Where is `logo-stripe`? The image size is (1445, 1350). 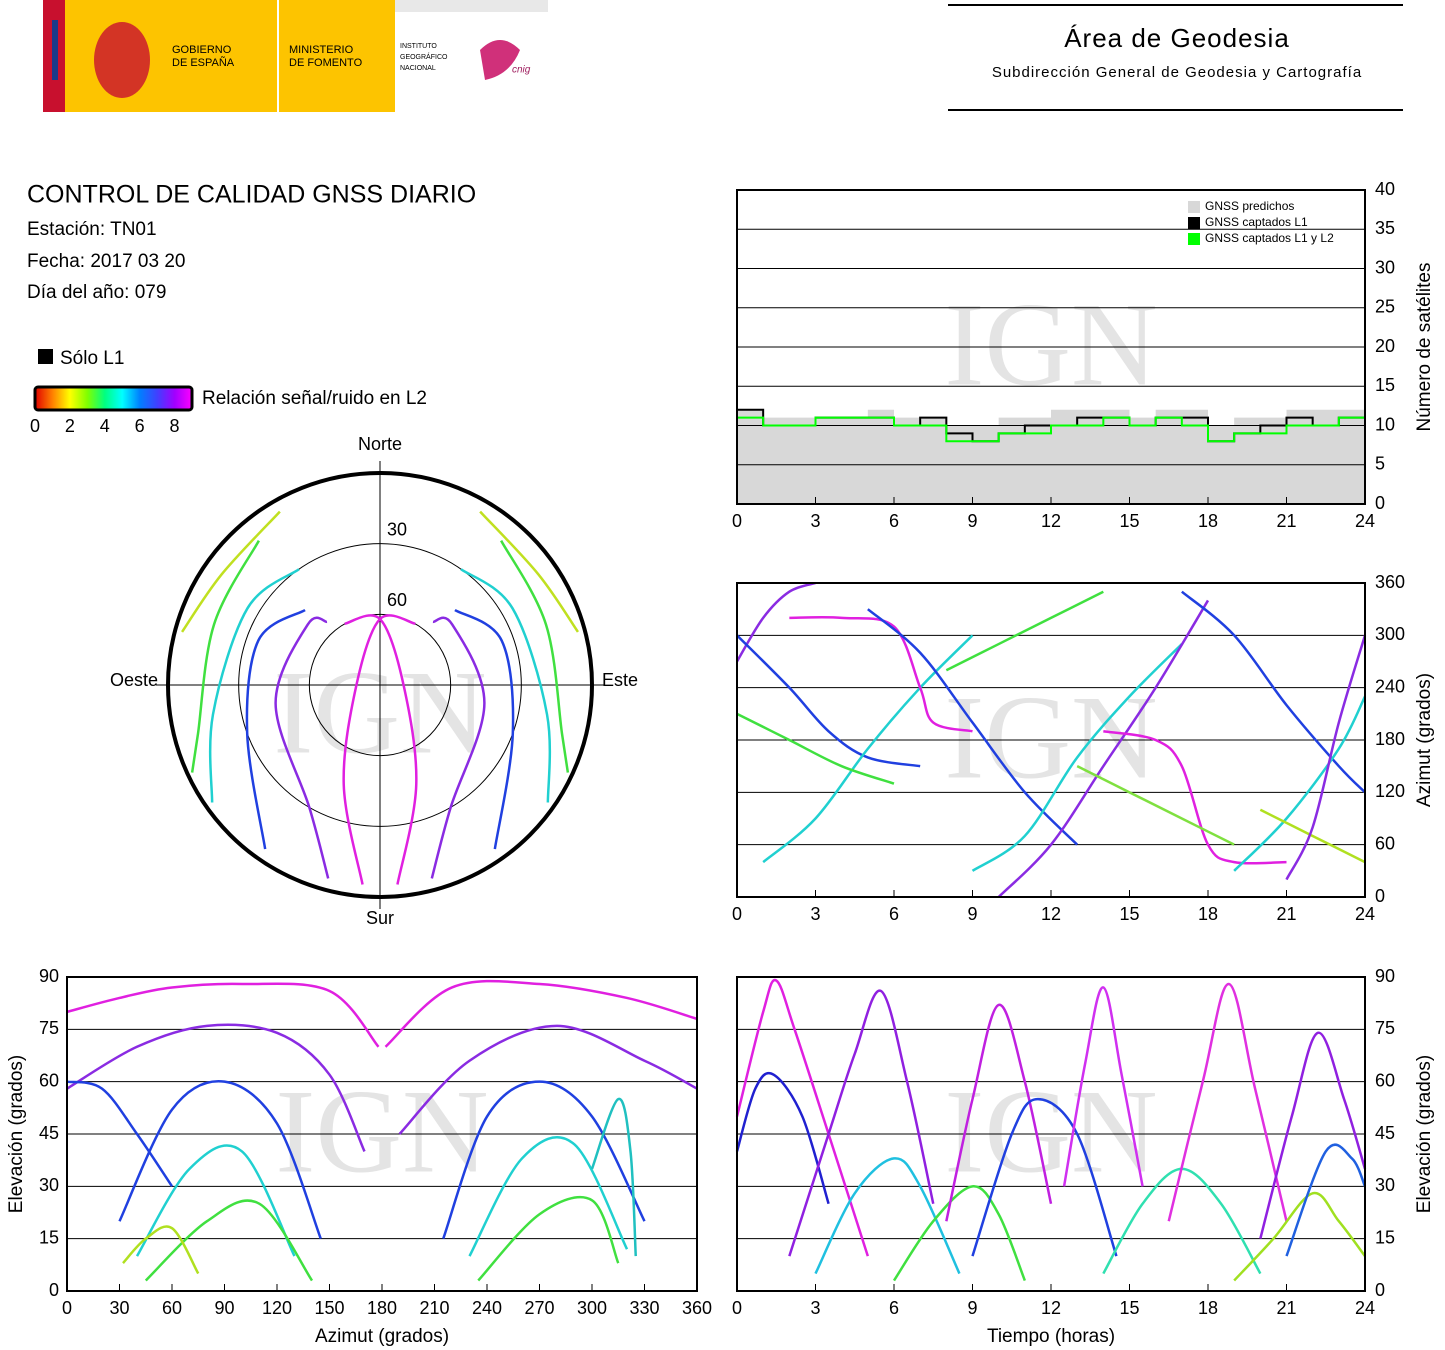 logo-stripe is located at coordinates (55, 50).